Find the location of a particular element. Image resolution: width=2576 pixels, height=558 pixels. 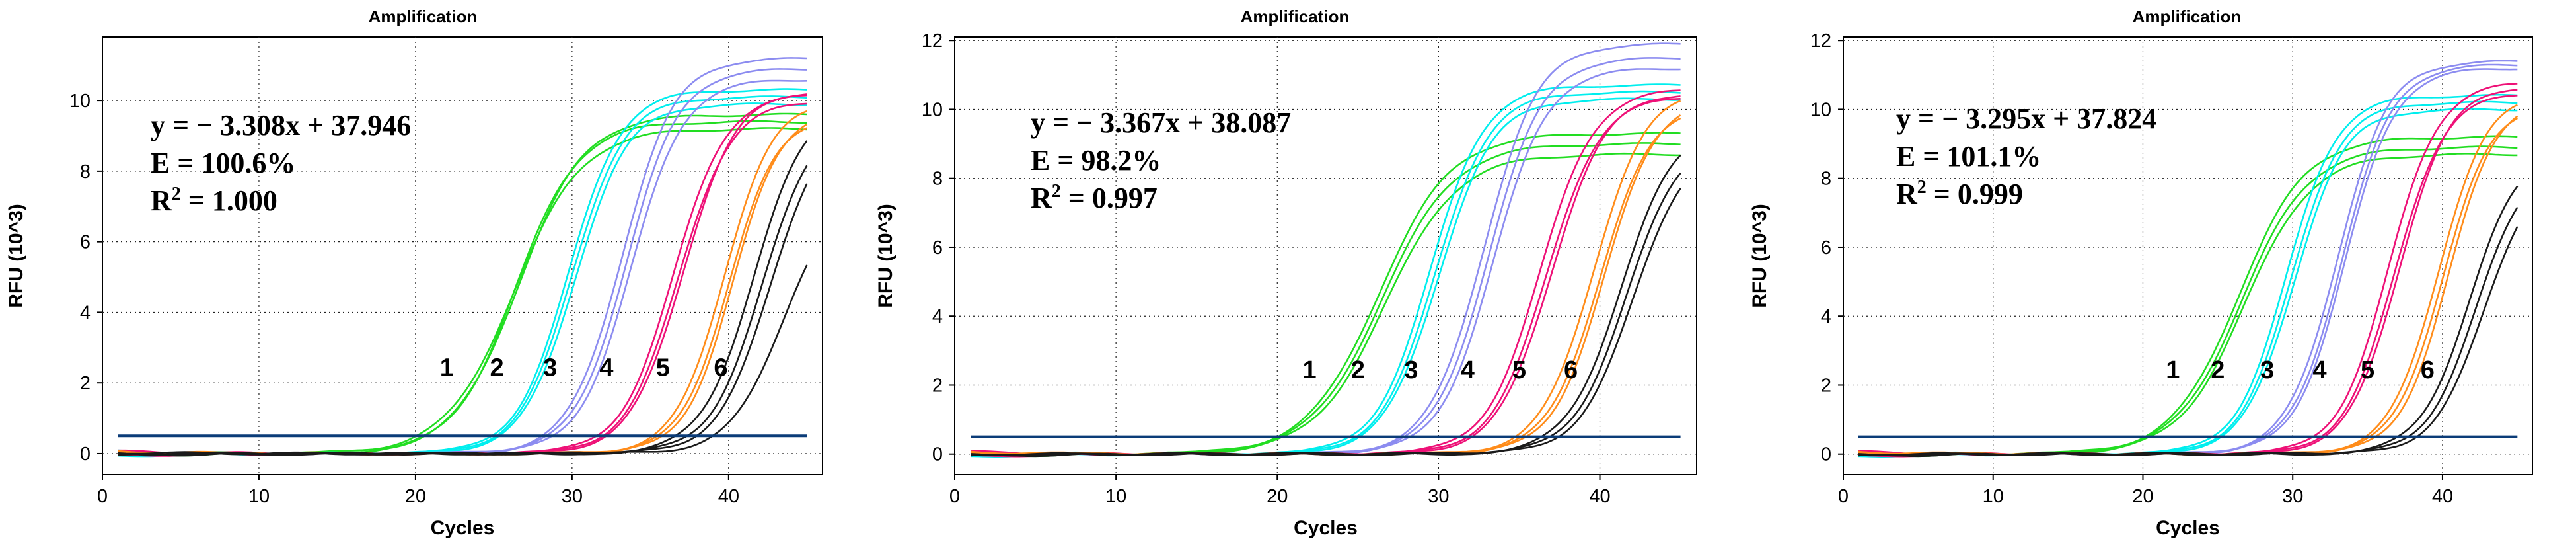

r-squared-value: = 1.000 is located at coordinates (229, 201).